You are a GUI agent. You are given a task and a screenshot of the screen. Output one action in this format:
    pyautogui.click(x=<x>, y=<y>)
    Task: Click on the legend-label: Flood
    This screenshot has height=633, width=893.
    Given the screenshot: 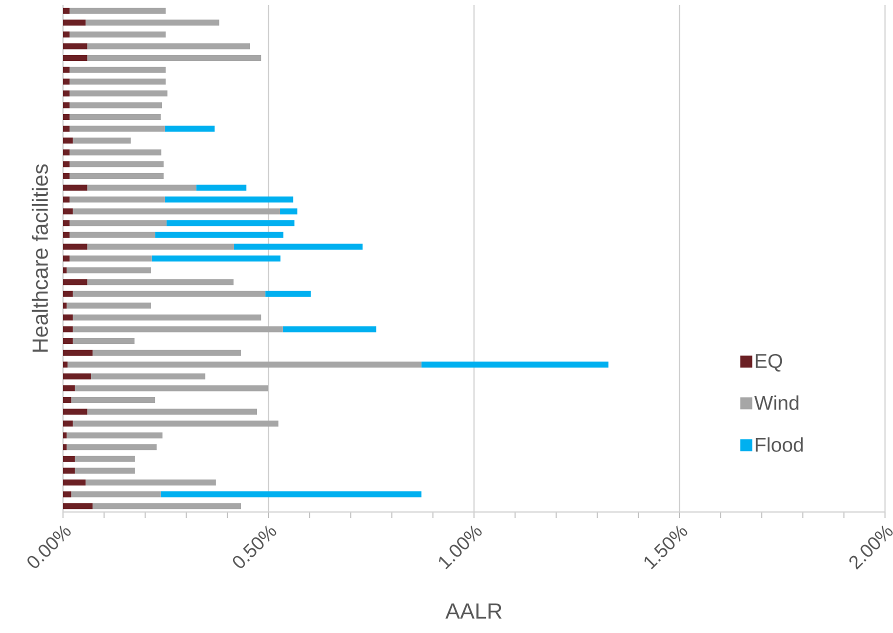 What is the action you would take?
    pyautogui.click(x=779, y=444)
    